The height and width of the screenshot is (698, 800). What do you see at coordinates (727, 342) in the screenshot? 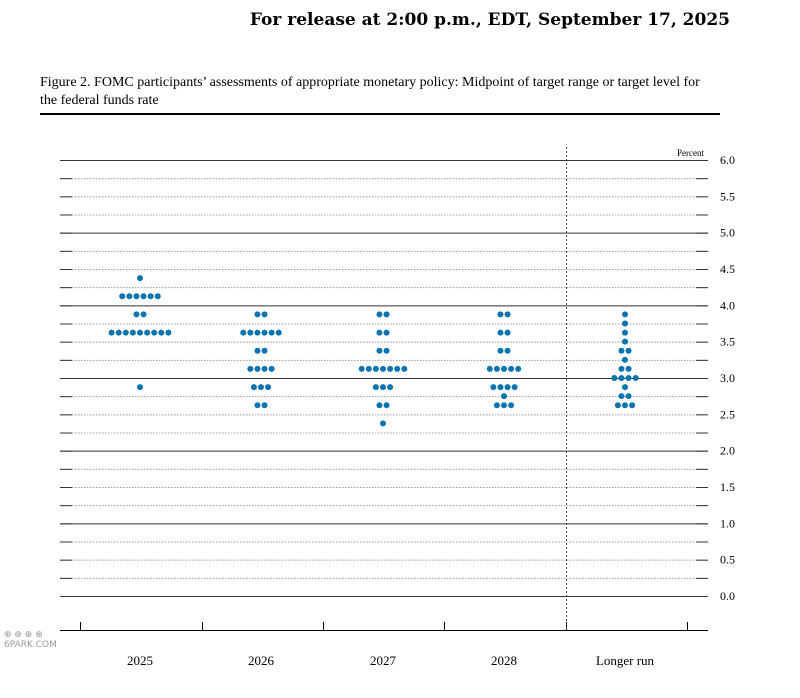
I see `y-tick-label: 3.5` at bounding box center [727, 342].